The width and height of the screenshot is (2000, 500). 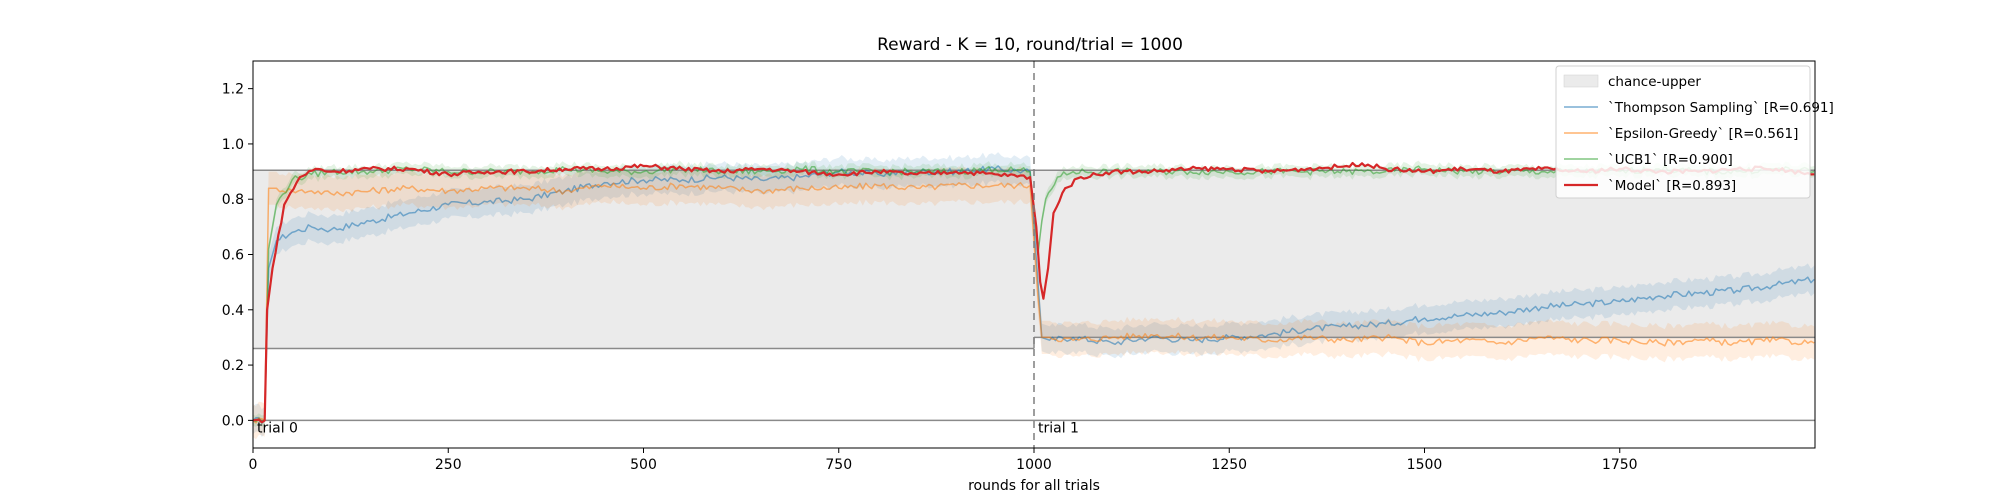 What do you see at coordinates (277, 428) in the screenshot?
I see `trial-label: trial 0` at bounding box center [277, 428].